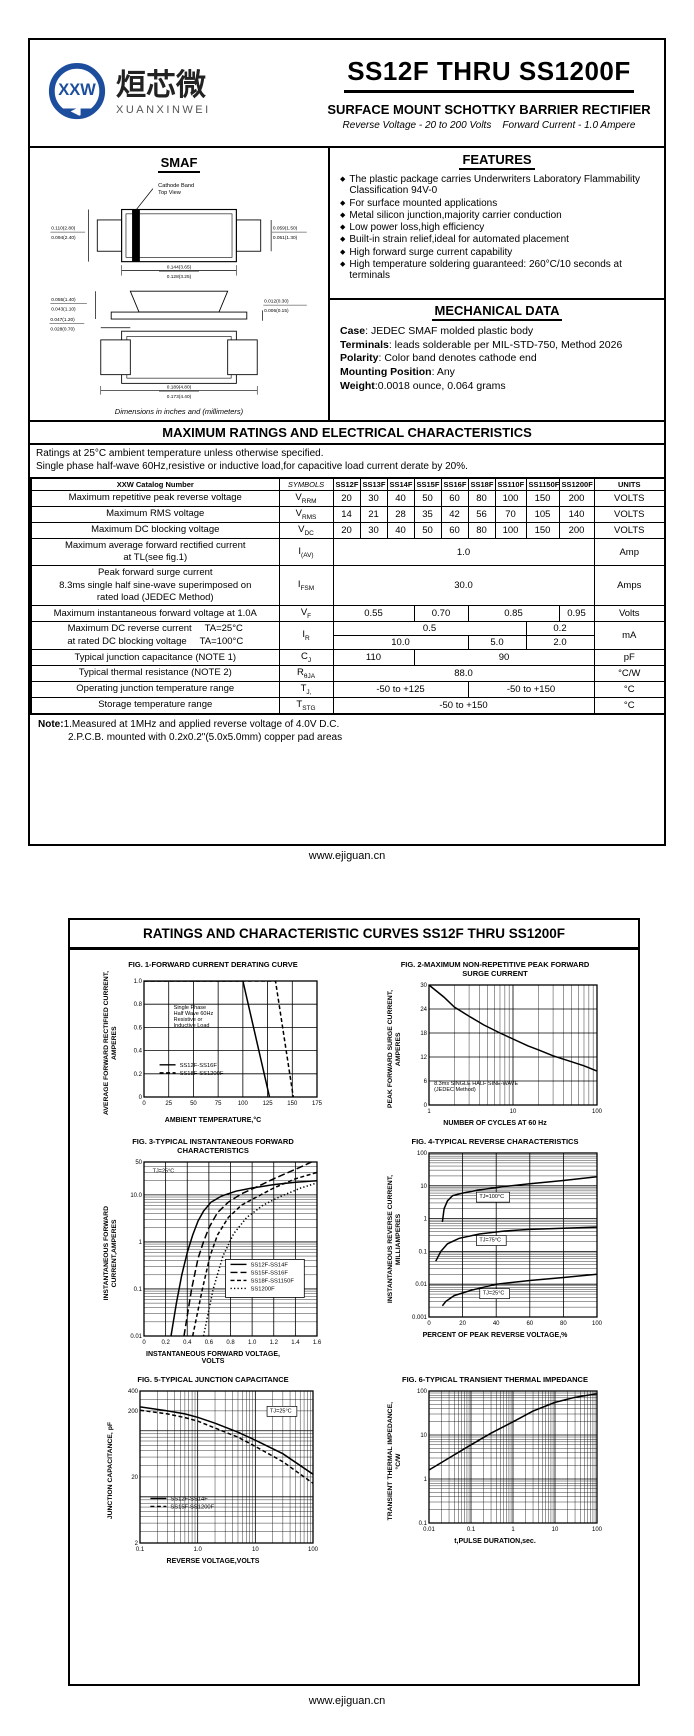 The width and height of the screenshot is (694, 1736). I want to click on table-row: 10.0 5.0 2.0, so click(348, 643).